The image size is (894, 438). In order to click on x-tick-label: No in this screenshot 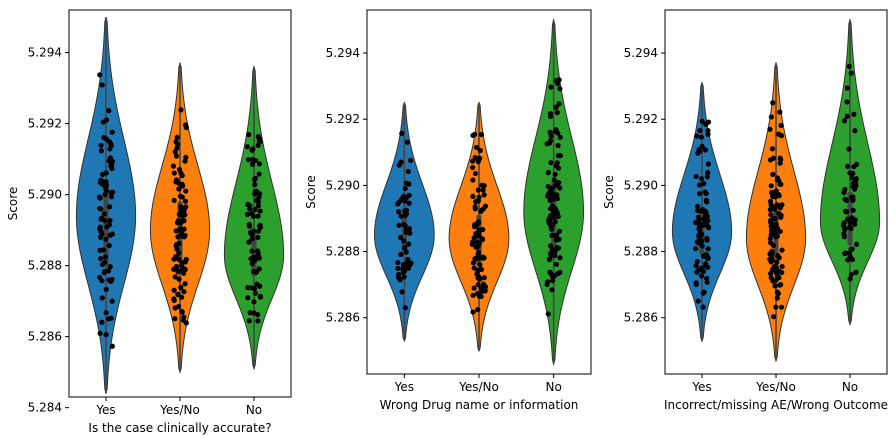, I will do `click(254, 410)`.